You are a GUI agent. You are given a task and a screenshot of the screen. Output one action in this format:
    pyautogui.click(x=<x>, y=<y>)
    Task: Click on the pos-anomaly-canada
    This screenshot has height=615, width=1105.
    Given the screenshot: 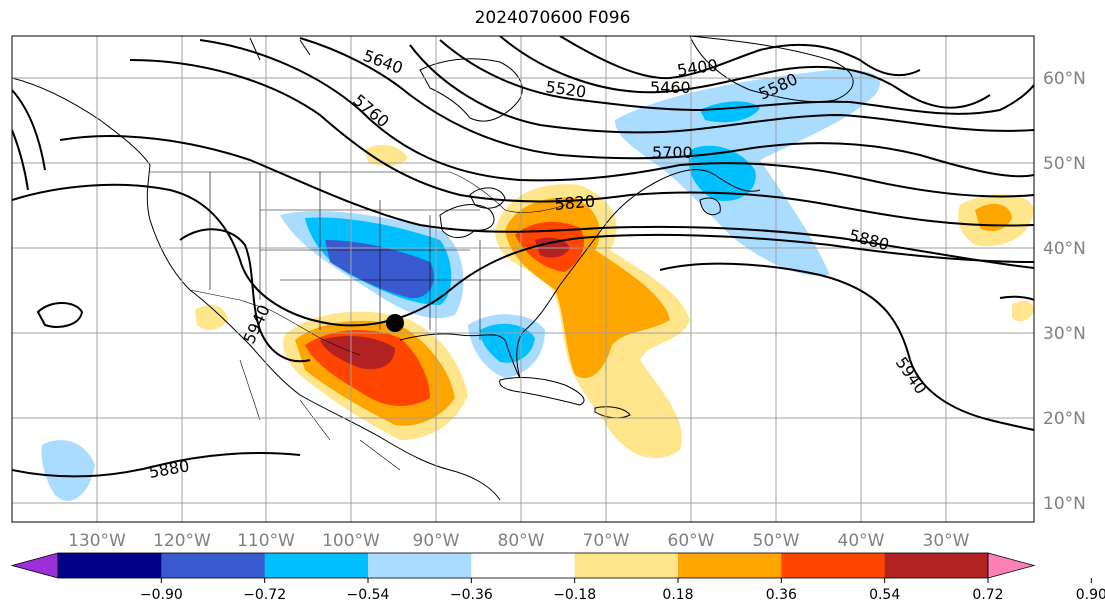 What is the action you would take?
    pyautogui.click(x=386, y=155)
    